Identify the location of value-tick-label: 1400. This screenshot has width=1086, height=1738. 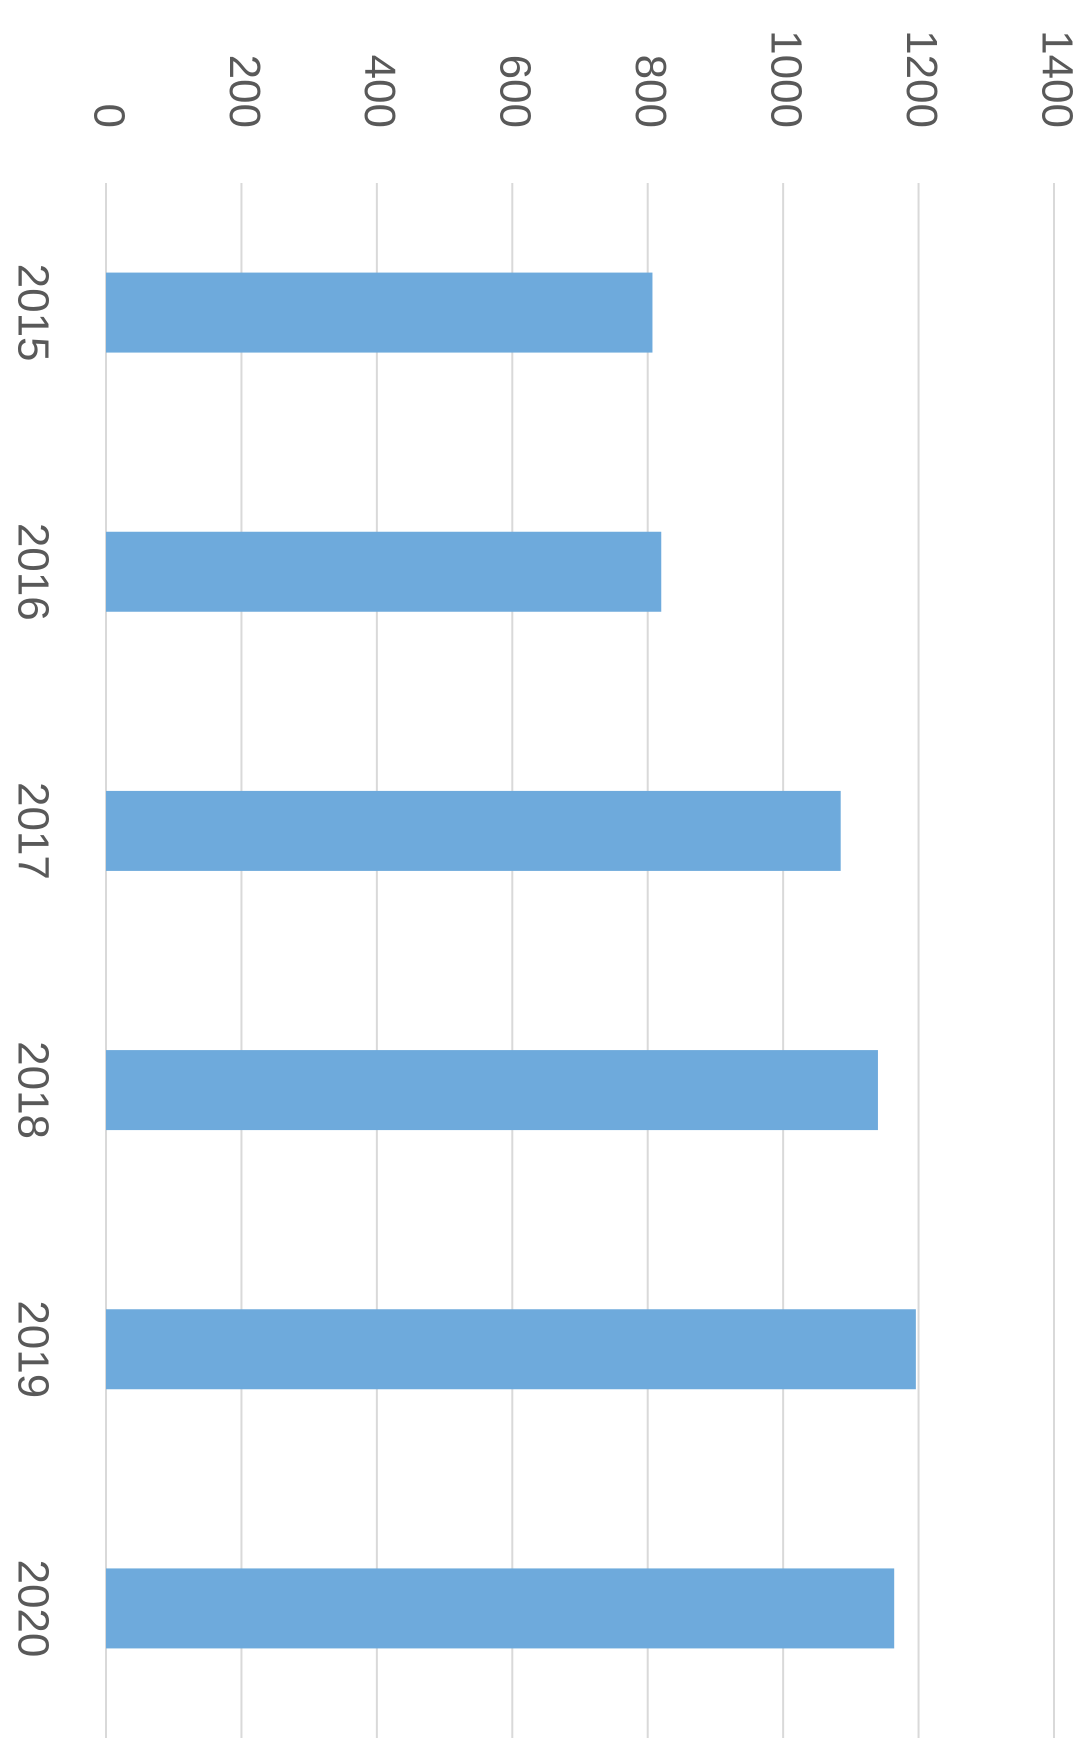
(1056, 79).